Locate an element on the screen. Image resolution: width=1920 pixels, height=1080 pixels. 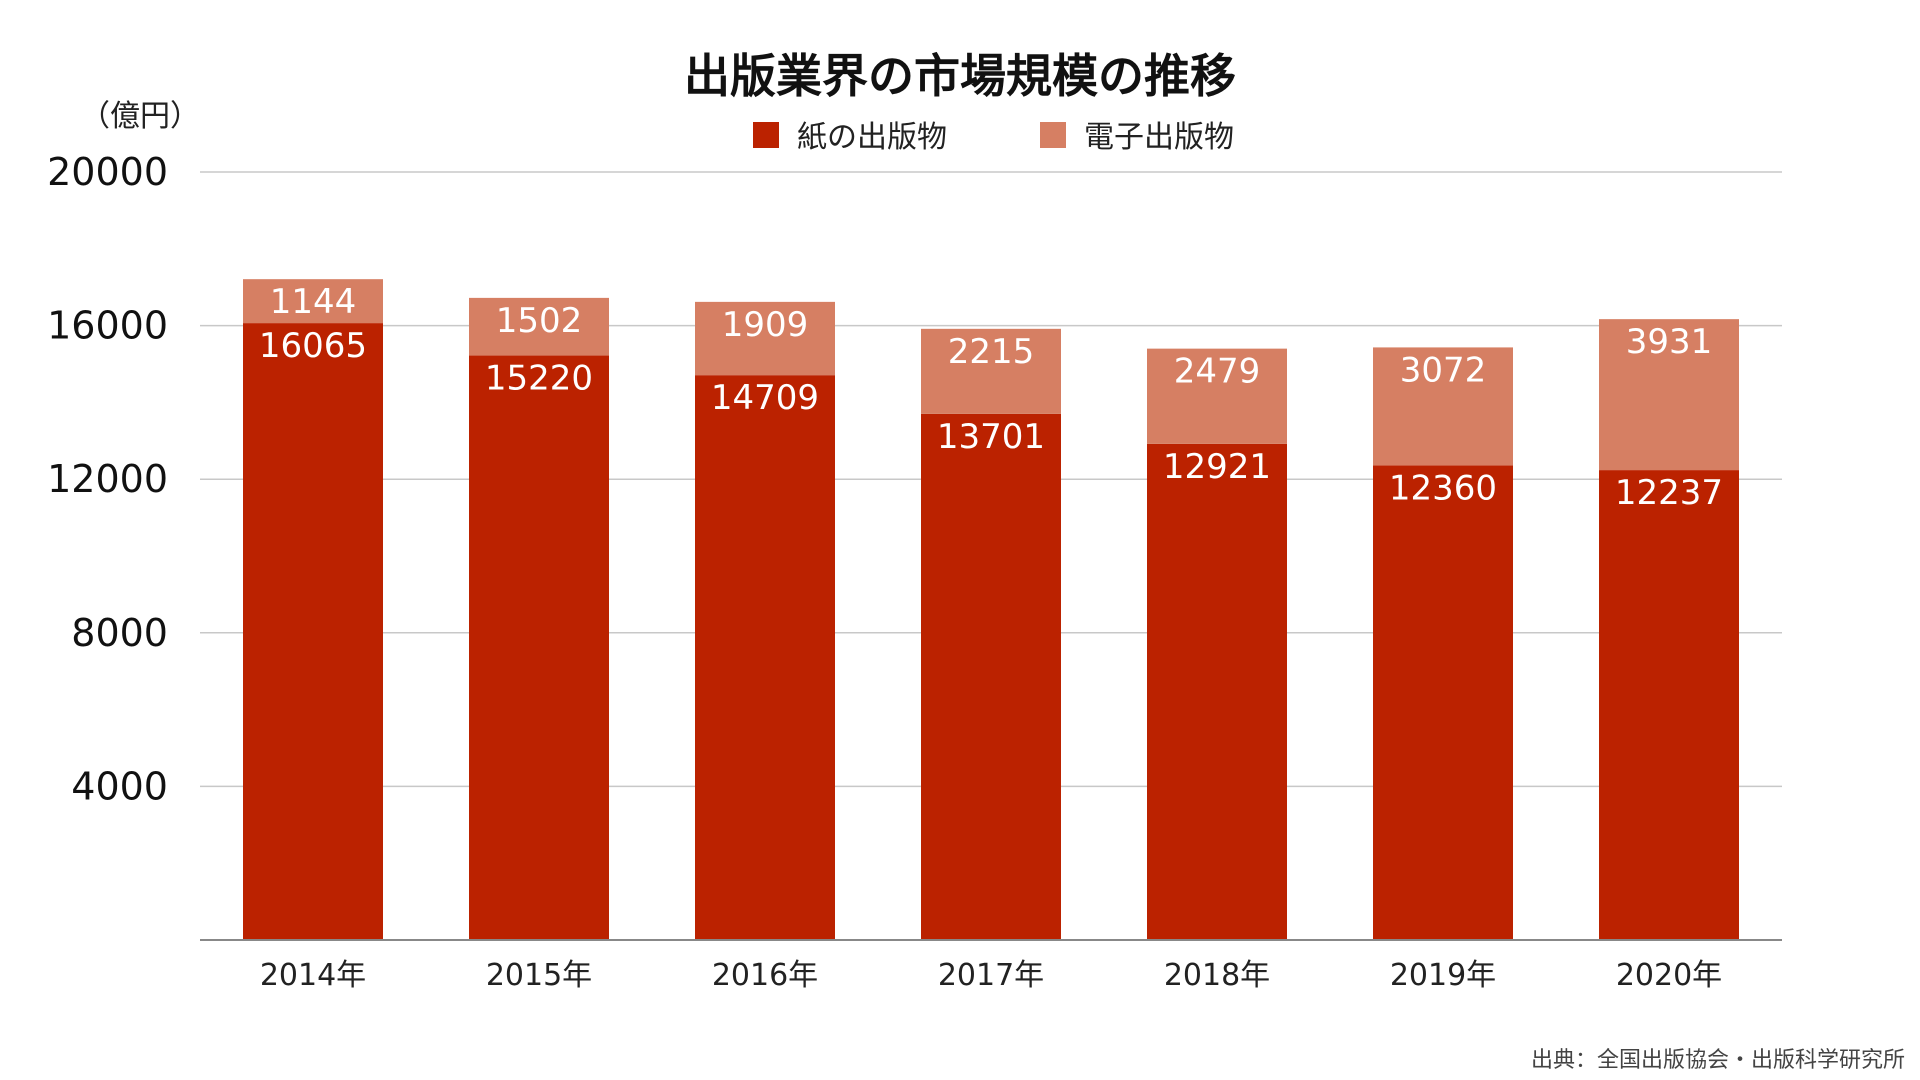
legend-swatch-digital is located at coordinates (1053, 135).